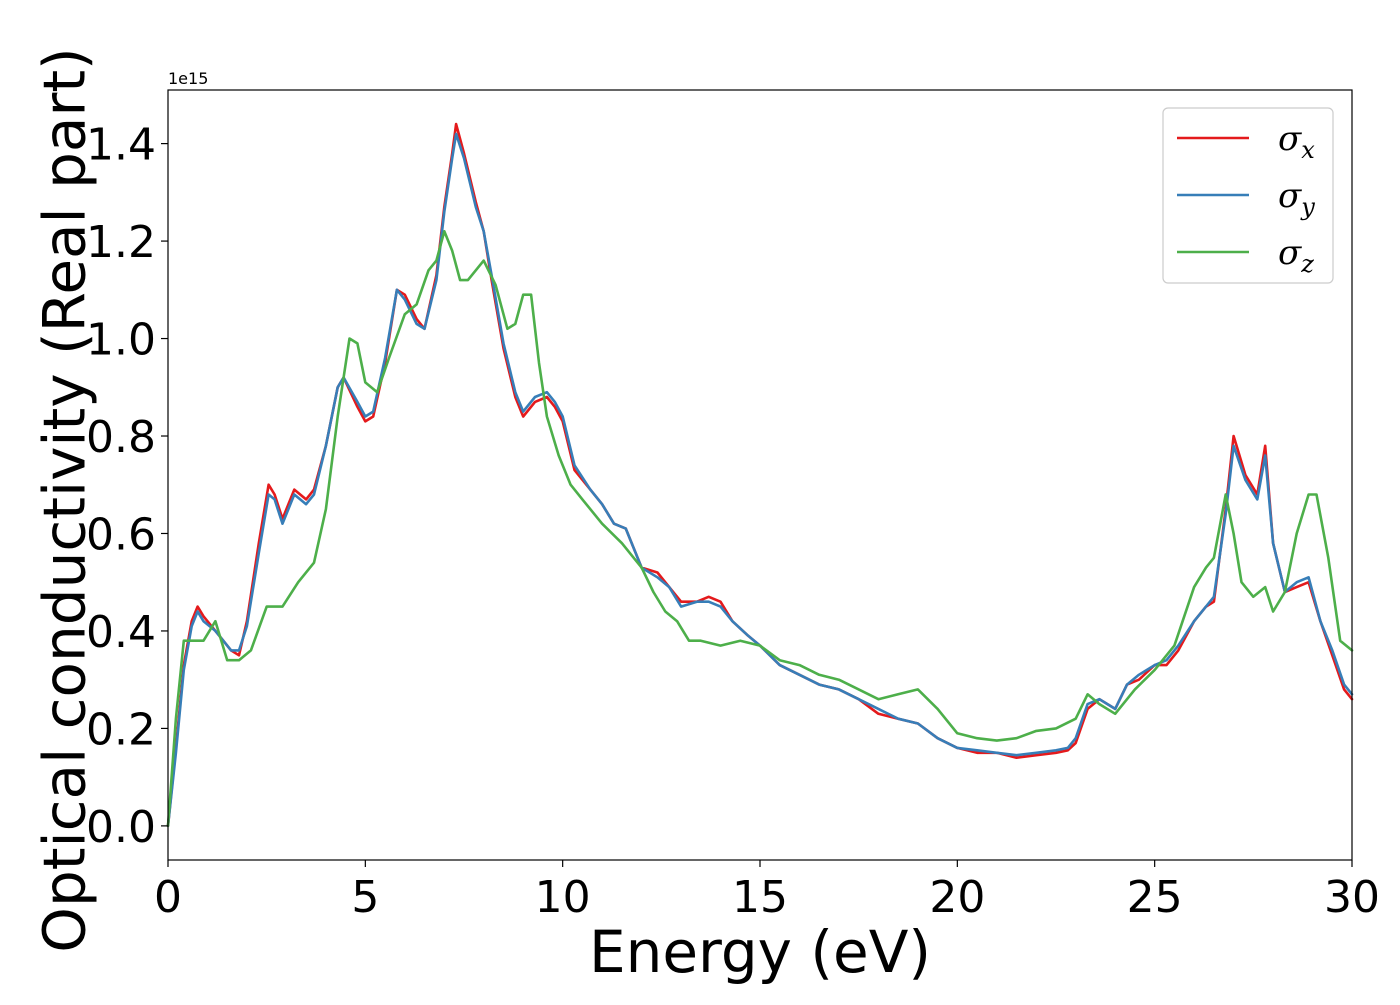 This screenshot has width=1400, height=1005. I want to click on legend: σx σy σz, so click(1248, 195).